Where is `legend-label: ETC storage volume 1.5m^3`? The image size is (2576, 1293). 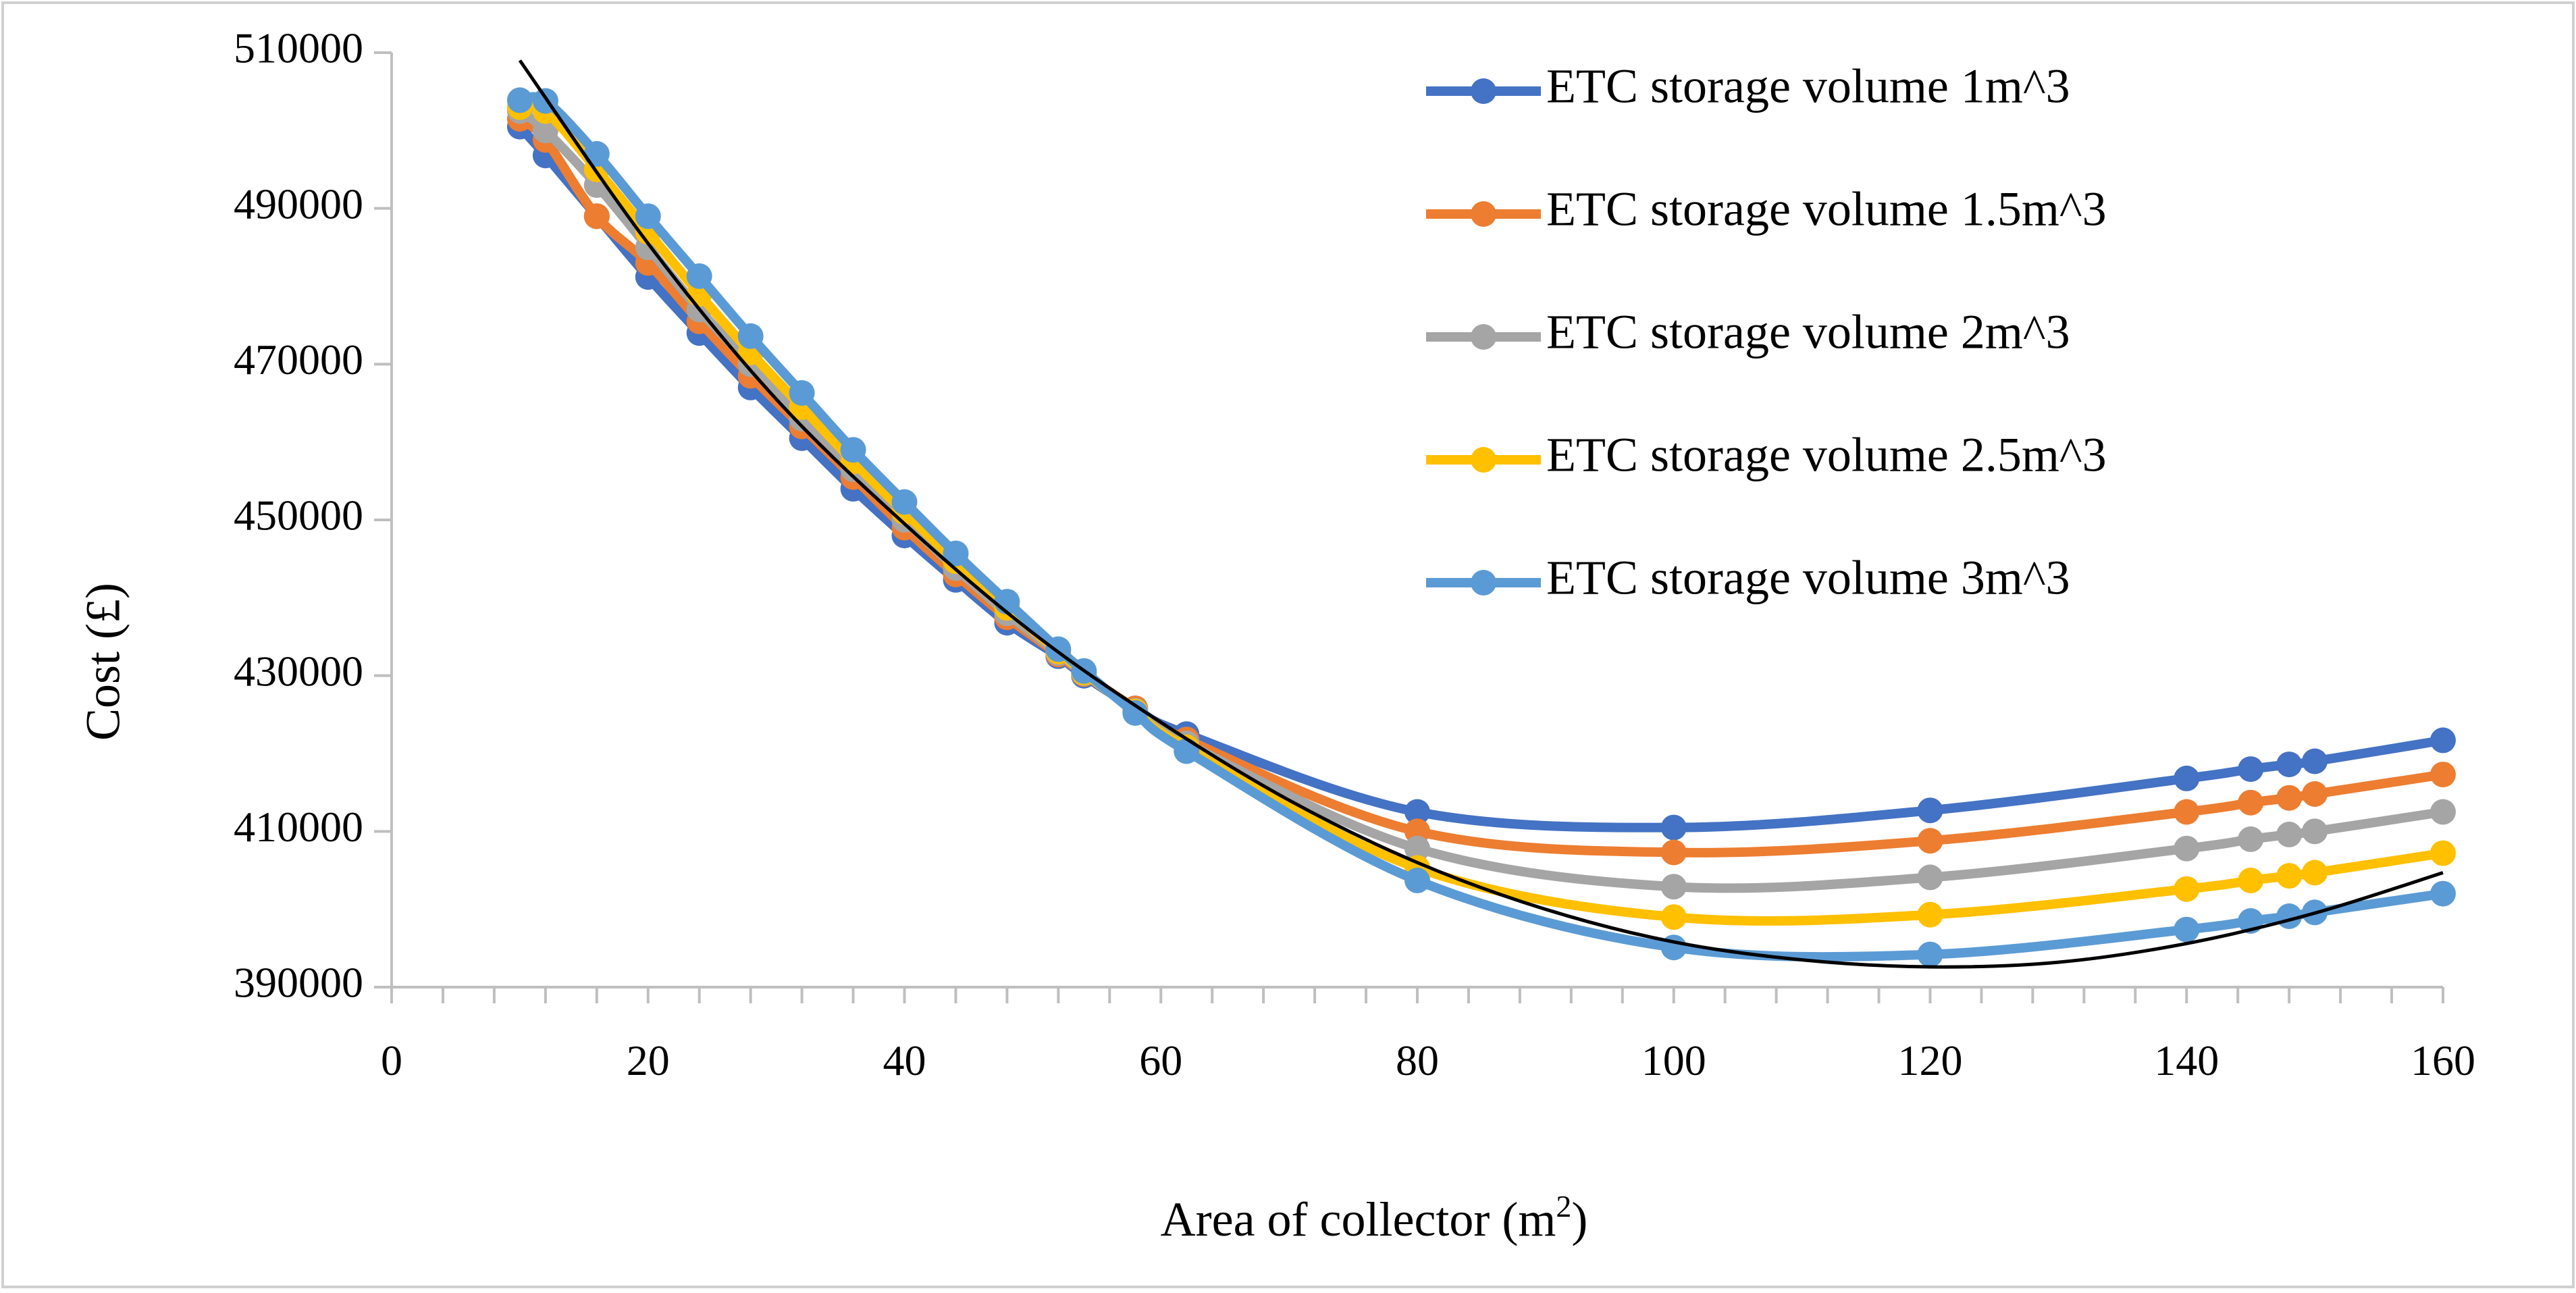
legend-label: ETC storage volume 1.5m^3 is located at coordinates (1827, 209).